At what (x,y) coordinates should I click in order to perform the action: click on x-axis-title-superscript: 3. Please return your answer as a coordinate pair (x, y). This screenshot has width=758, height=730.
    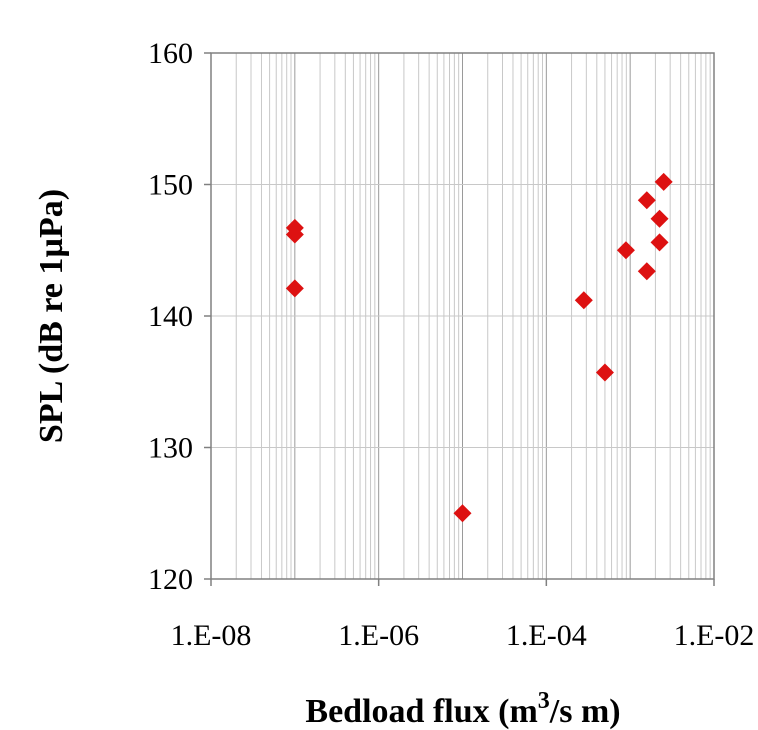
    Looking at the image, I should click on (544, 701).